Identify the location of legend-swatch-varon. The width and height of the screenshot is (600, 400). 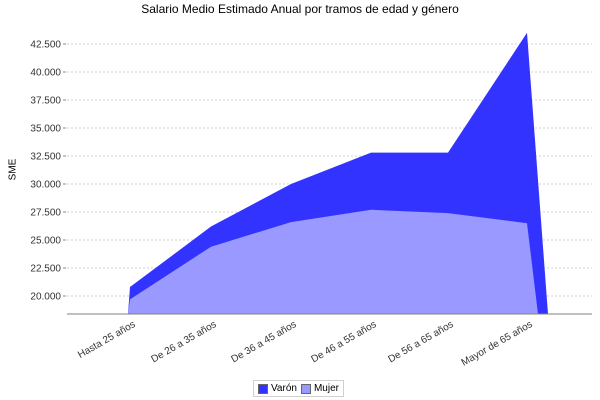
(263, 388).